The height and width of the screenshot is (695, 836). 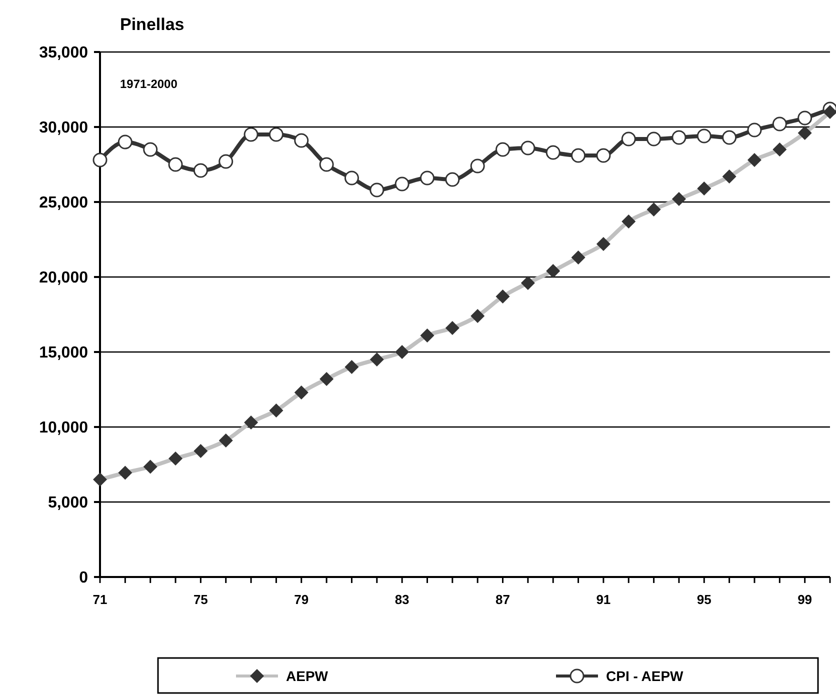 What do you see at coordinates (63, 53) in the screenshot?
I see `y-tick-label: 35,000` at bounding box center [63, 53].